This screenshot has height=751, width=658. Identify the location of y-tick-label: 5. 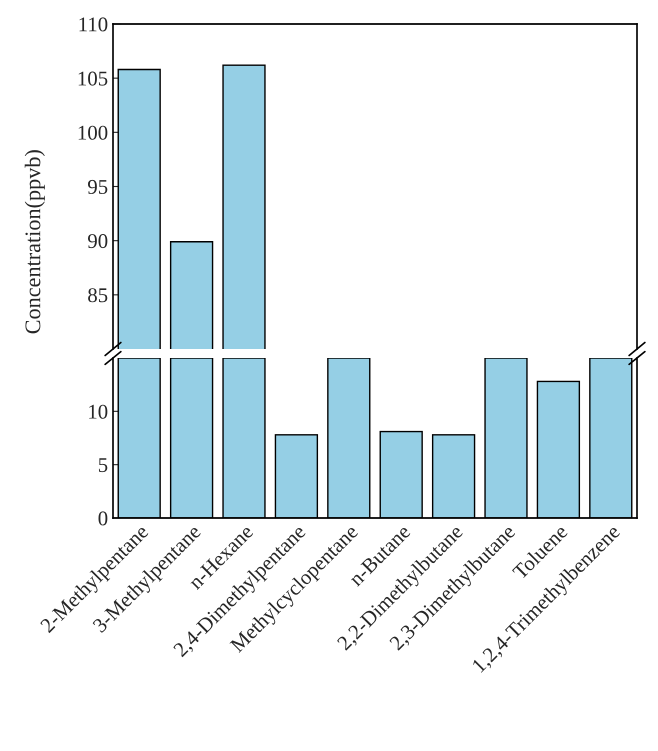
(103, 465).